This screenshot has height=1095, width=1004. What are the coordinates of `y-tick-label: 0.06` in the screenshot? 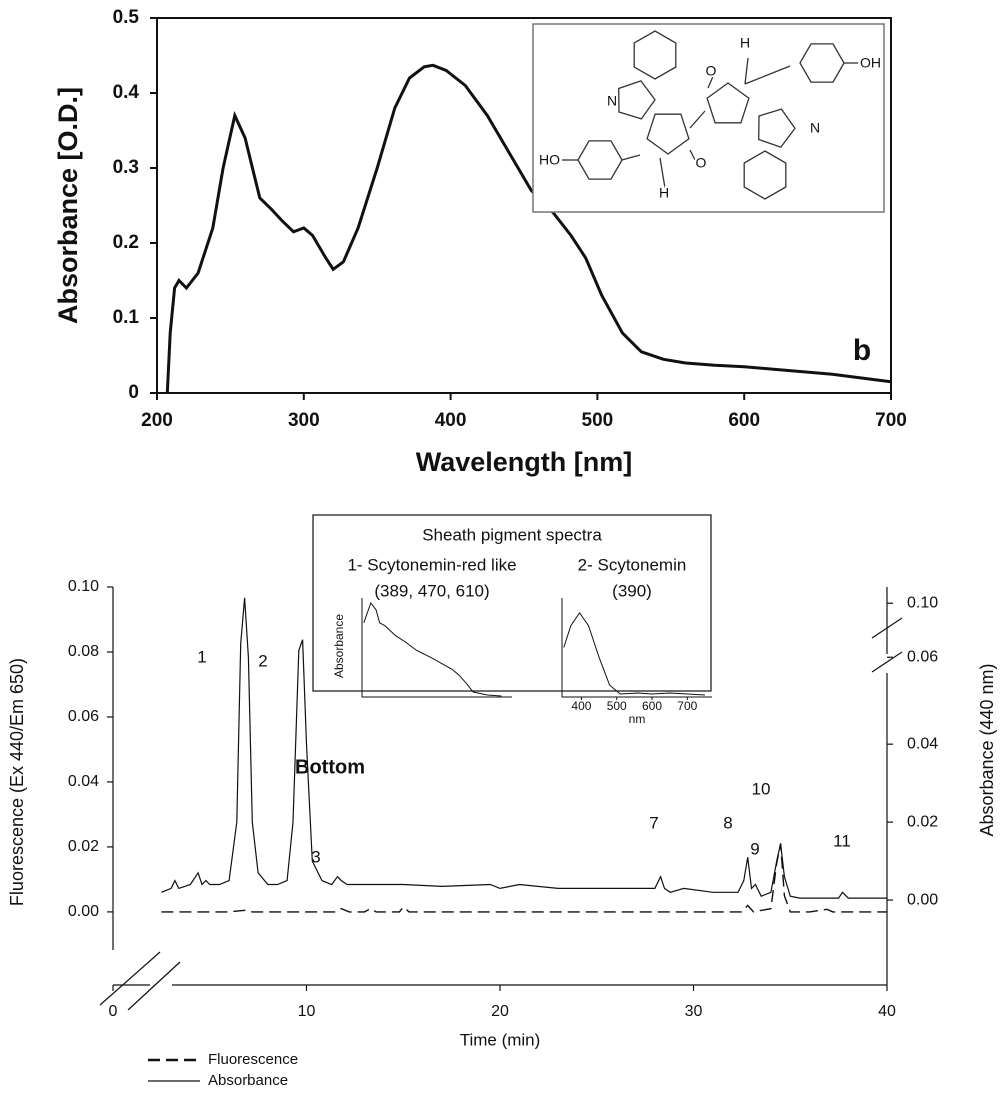 It's located at (83, 716).